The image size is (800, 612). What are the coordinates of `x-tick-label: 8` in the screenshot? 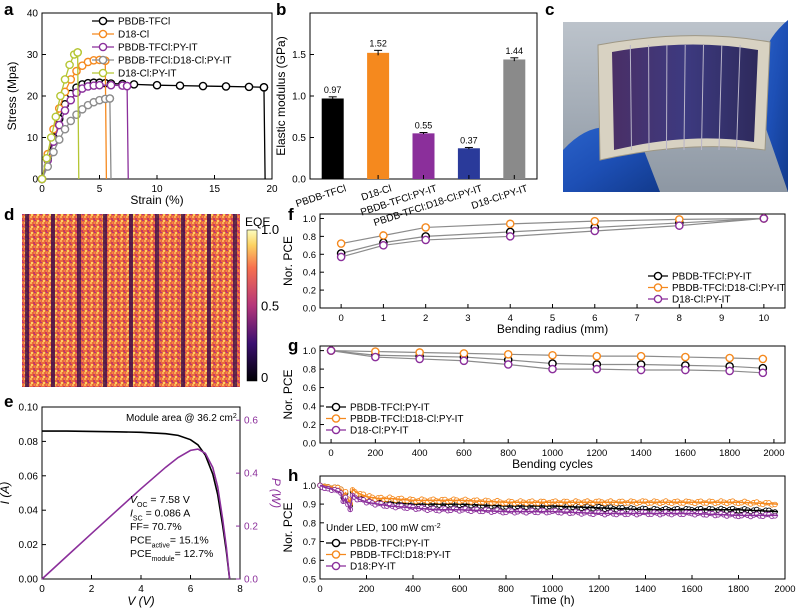 It's located at (240, 589).